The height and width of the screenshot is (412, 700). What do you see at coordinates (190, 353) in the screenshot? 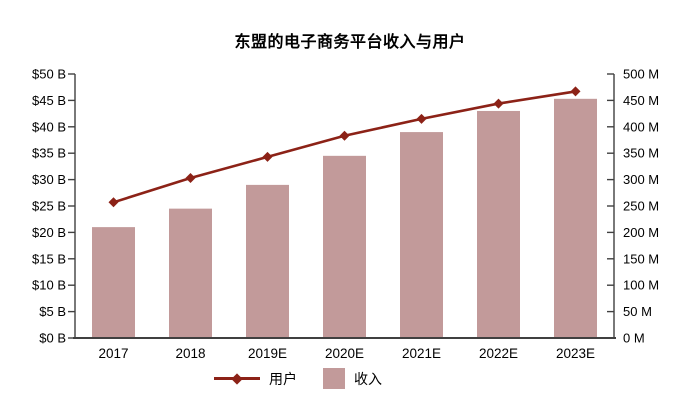
I see `x-axis-category-label: 2018` at bounding box center [190, 353].